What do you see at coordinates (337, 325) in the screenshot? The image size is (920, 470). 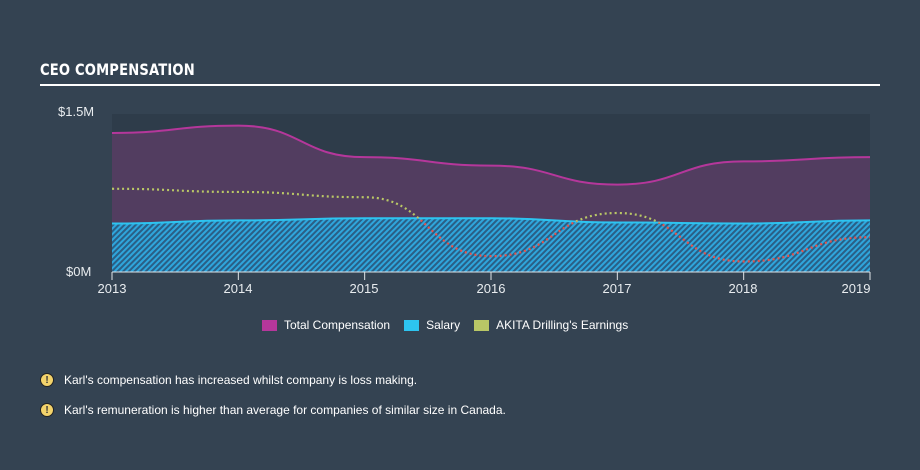 I see `legend-label: Total Compensation` at bounding box center [337, 325].